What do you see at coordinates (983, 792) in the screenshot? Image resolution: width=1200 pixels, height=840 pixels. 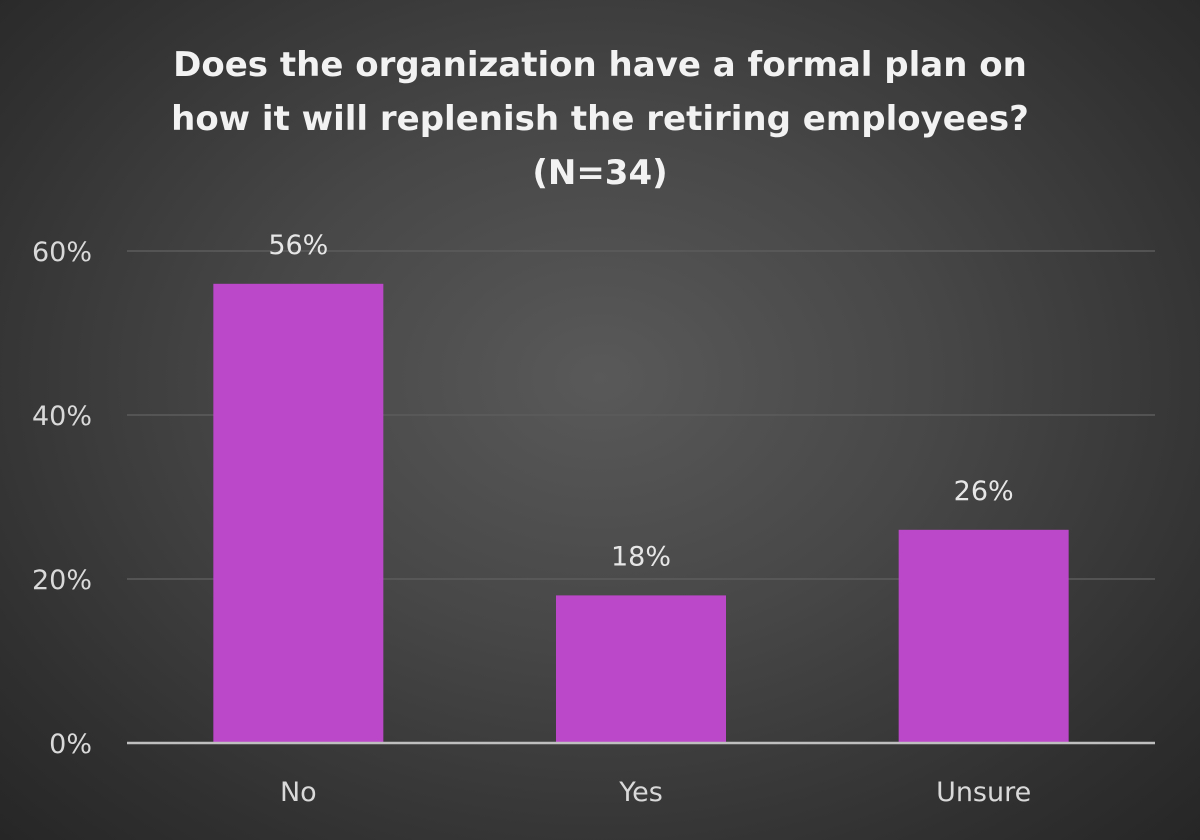 I see `x-tick-label: Unsure` at bounding box center [983, 792].